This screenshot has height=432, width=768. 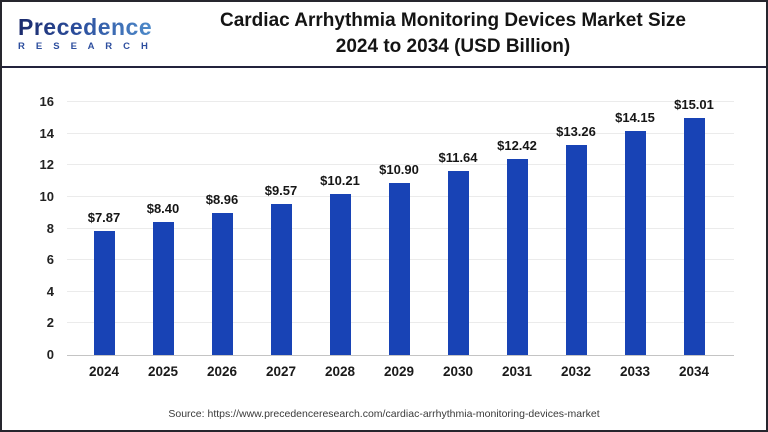 What do you see at coordinates (163, 371) in the screenshot?
I see `x-tick-label: 2025` at bounding box center [163, 371].